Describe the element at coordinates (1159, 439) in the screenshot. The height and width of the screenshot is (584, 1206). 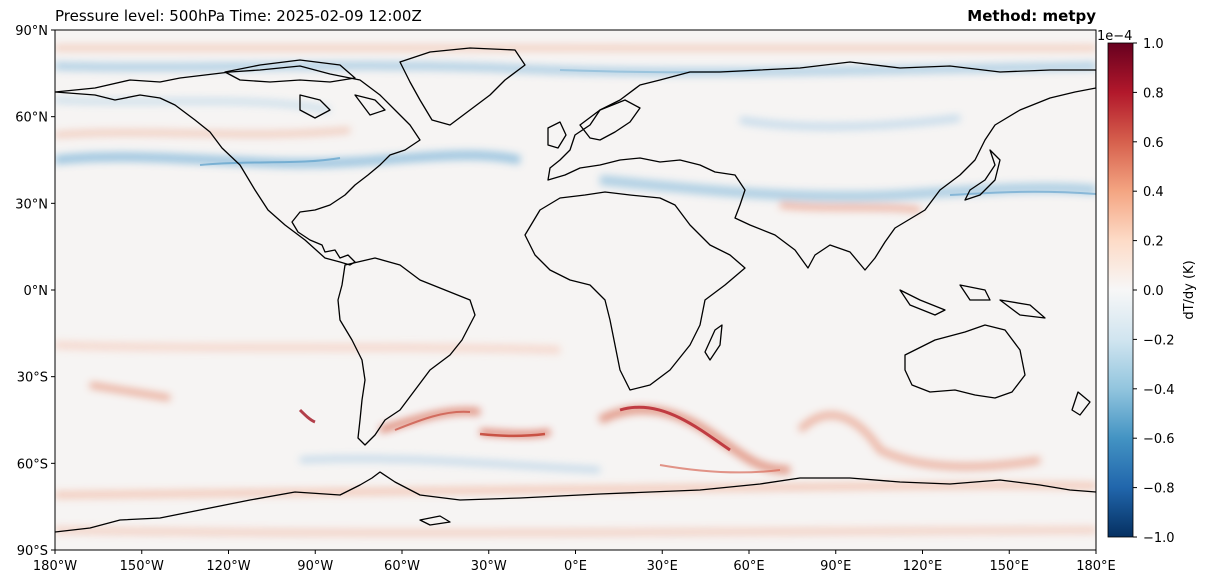
I see `colorbar-tick-label: −0.6` at that location.